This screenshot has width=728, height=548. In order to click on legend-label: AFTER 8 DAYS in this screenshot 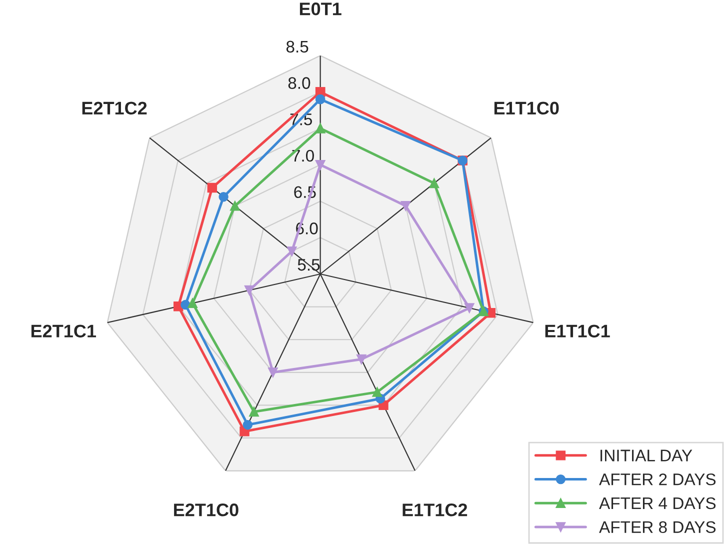, I will do `click(657, 527)`.